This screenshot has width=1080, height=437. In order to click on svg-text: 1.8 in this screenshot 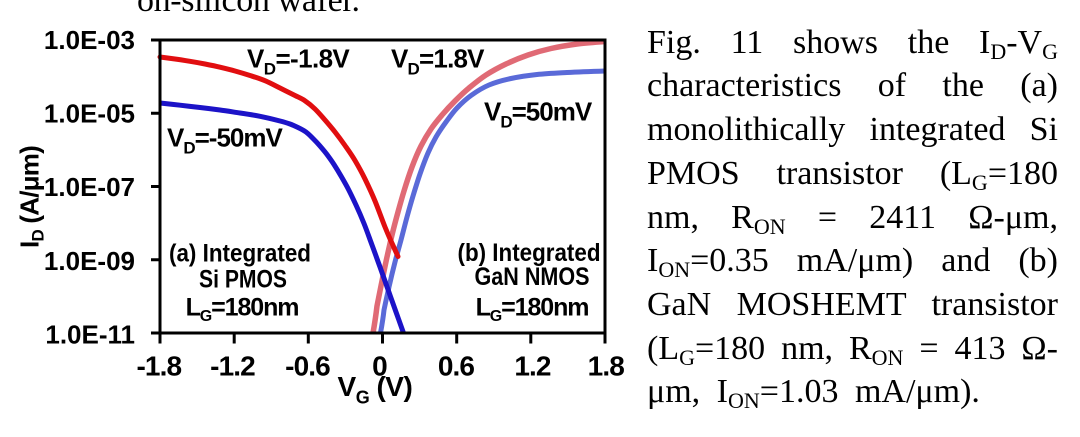, I will do `click(606, 366)`.